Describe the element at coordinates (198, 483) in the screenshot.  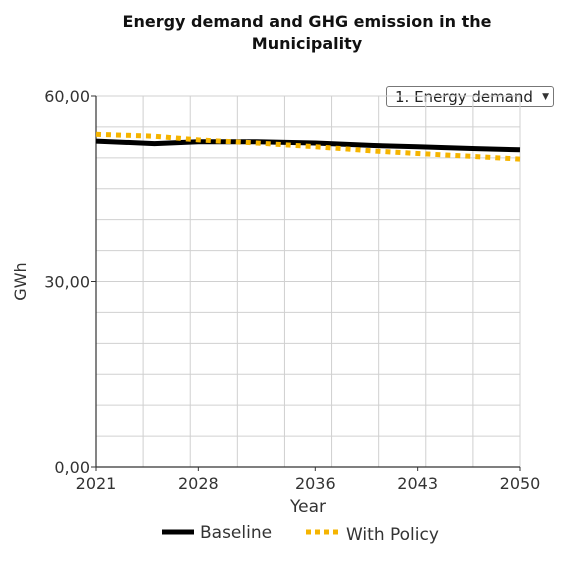
I see `x-tick-label: 2028` at that location.